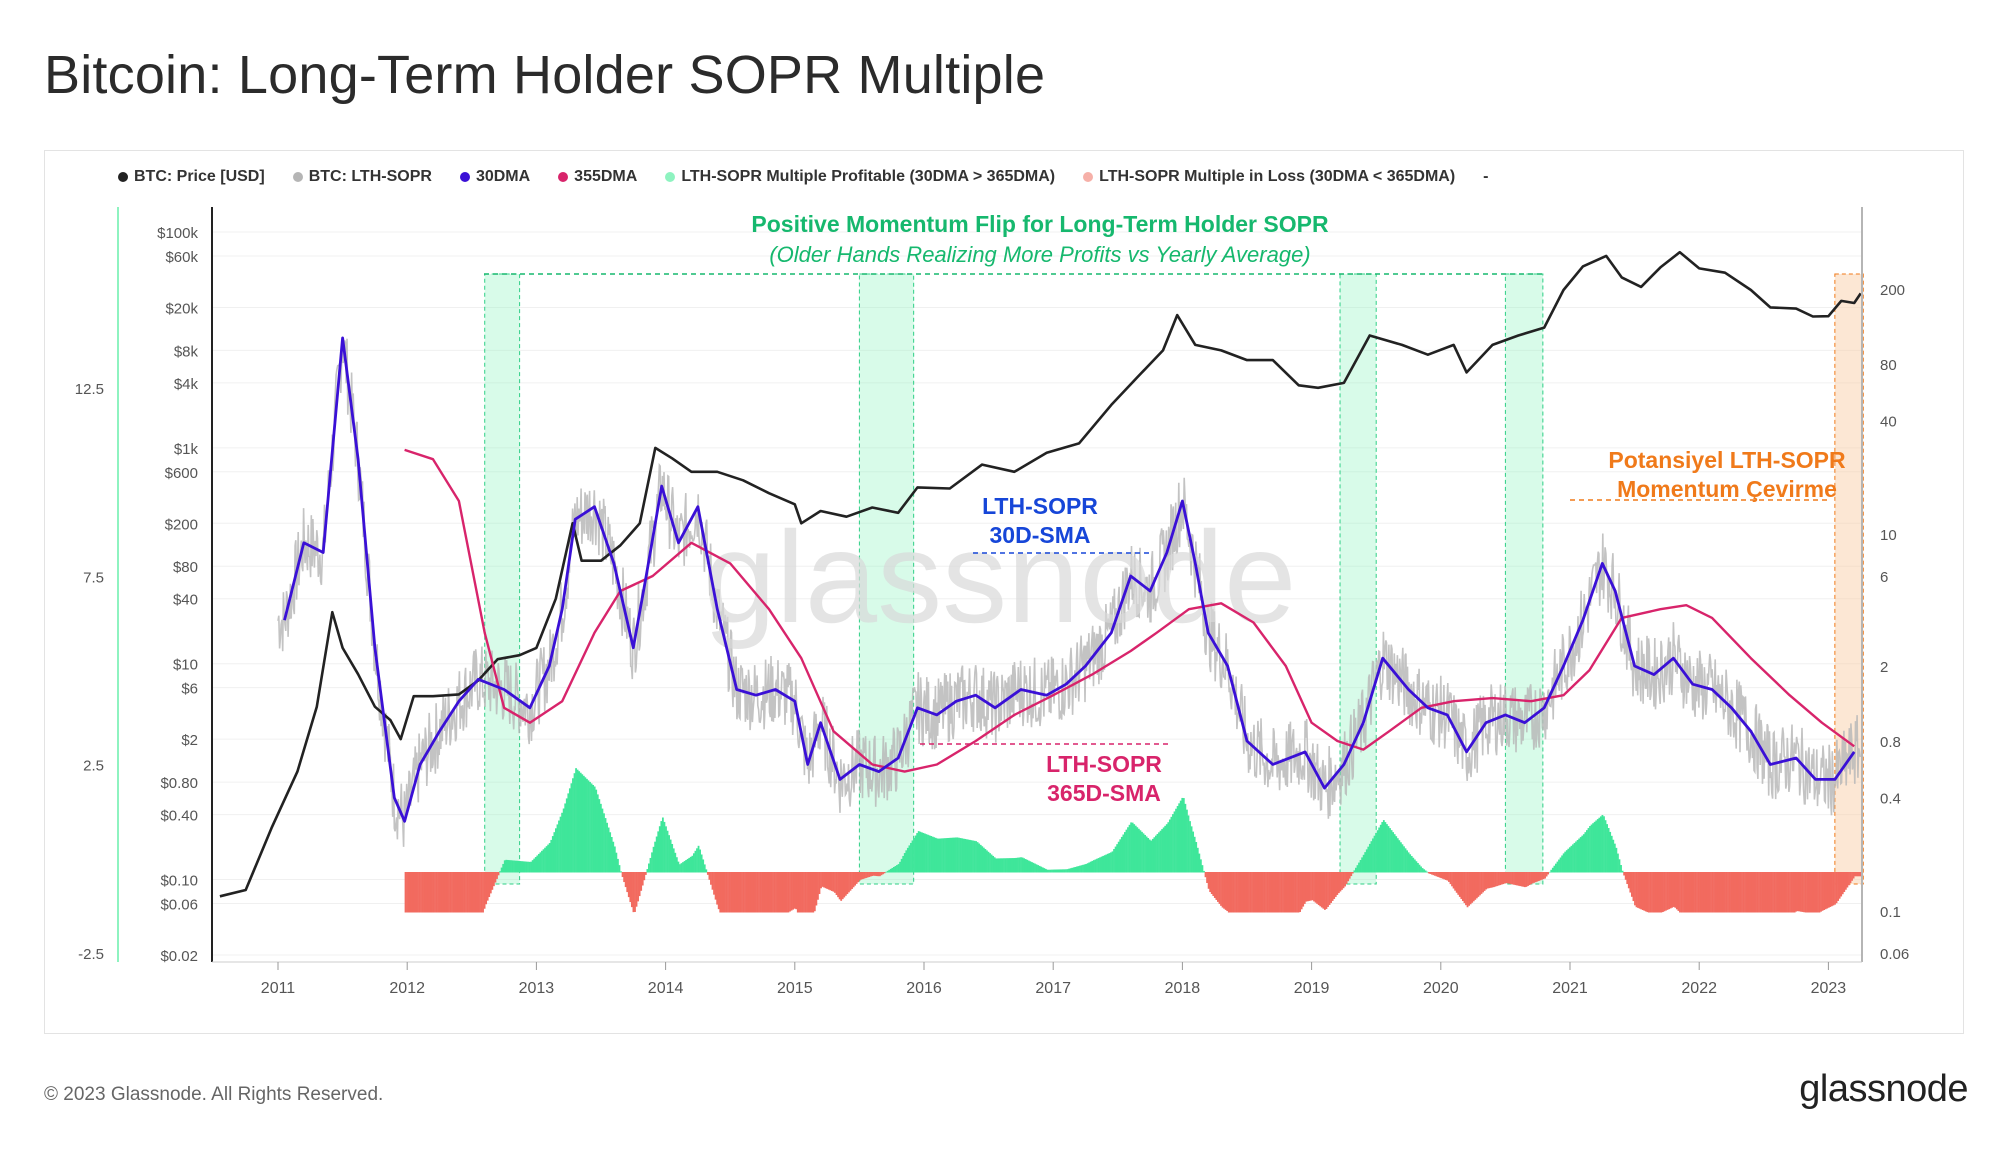 This screenshot has width=2000, height=1152. Describe the element at coordinates (123, 177) in the screenshot. I see `legend-dot-price` at that location.